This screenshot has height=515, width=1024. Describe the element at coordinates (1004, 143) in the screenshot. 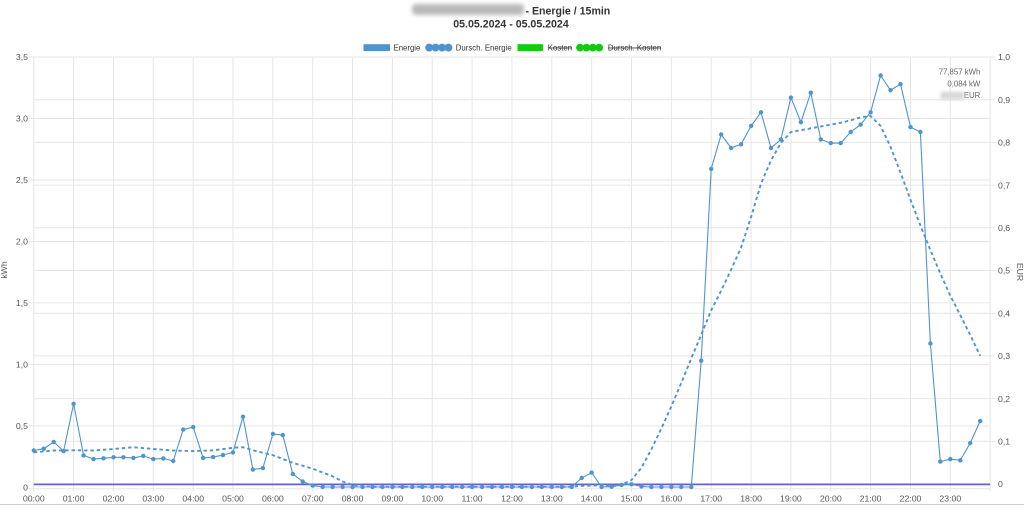

I see `svg-text: 0,8` at that location.